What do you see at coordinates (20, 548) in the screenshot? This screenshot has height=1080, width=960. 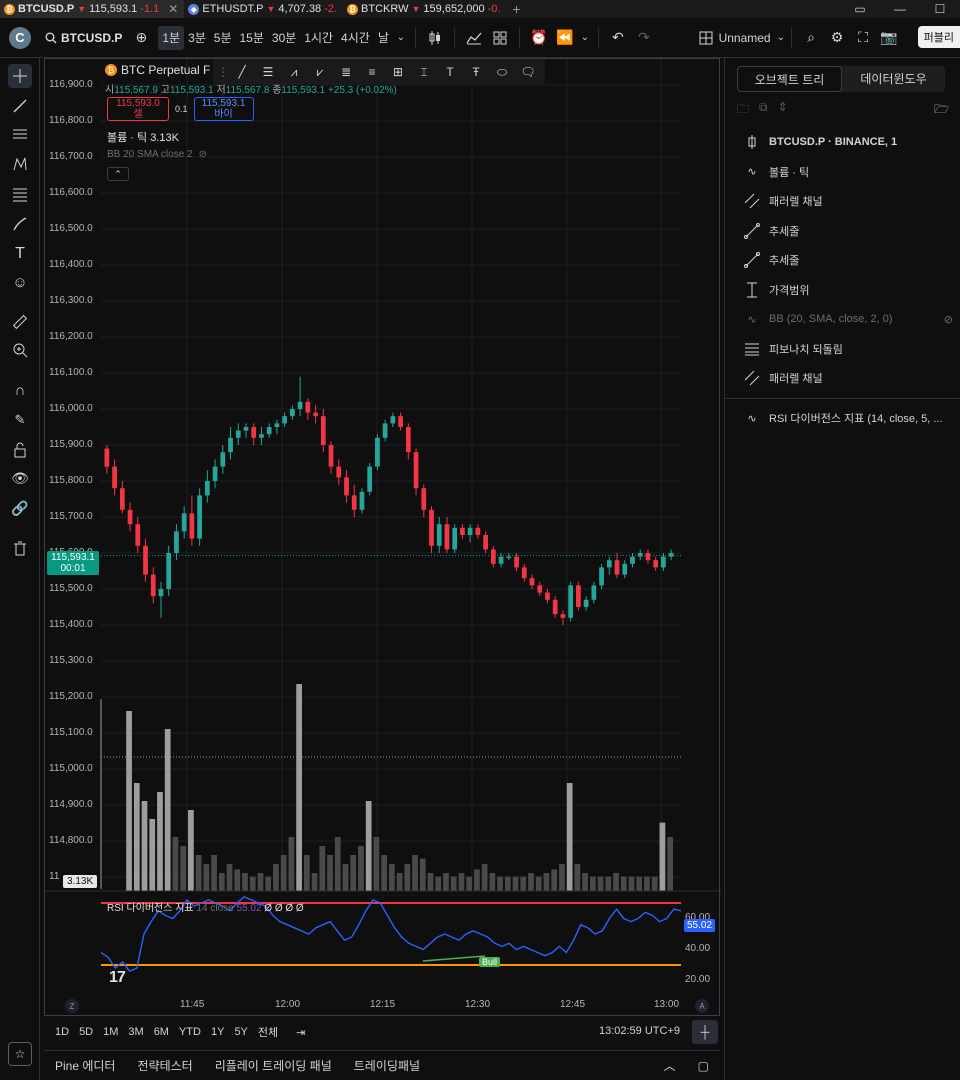 I see `trash-icon` at bounding box center [20, 548].